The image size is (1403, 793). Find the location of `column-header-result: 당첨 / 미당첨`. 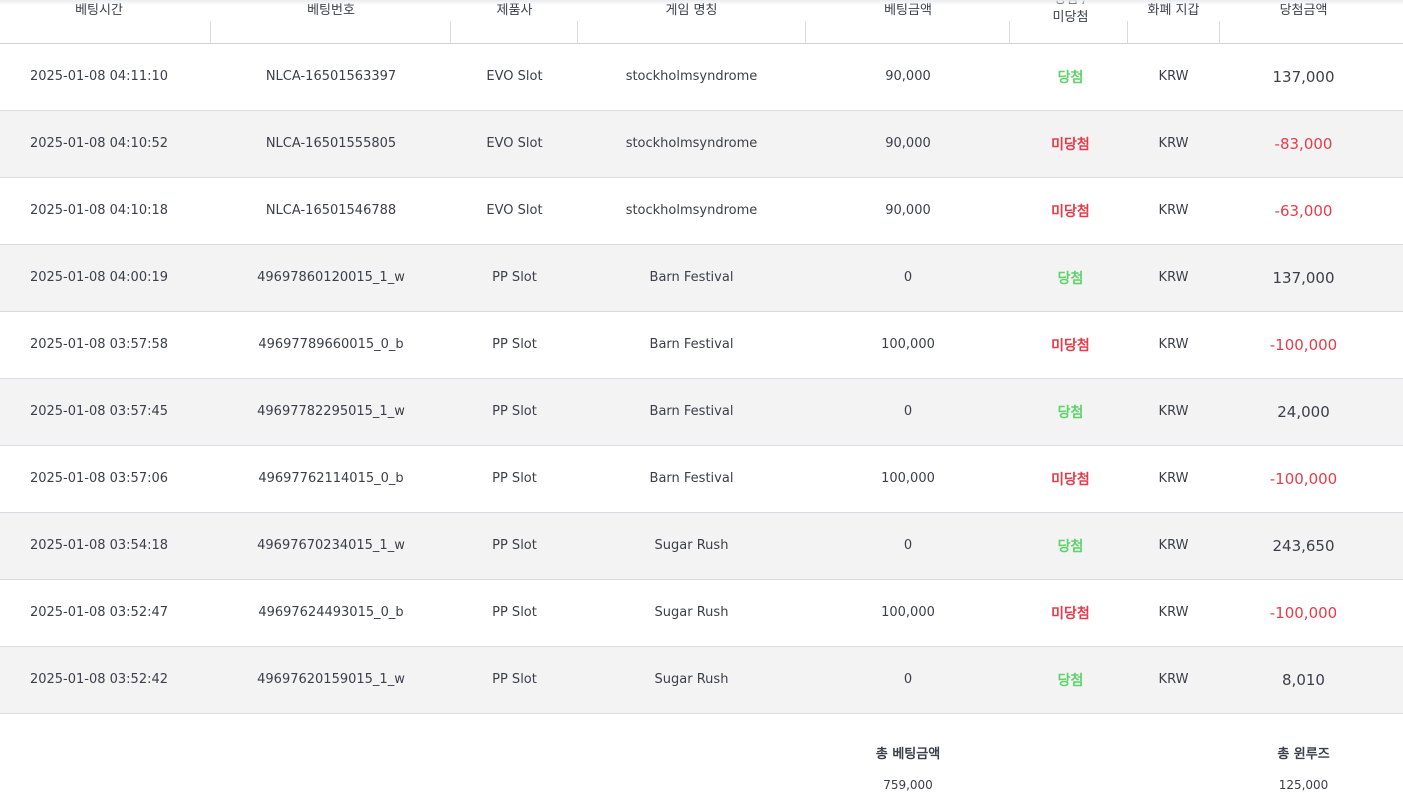

column-header-result: 당첨 / 미당첨 is located at coordinates (1070, 22).